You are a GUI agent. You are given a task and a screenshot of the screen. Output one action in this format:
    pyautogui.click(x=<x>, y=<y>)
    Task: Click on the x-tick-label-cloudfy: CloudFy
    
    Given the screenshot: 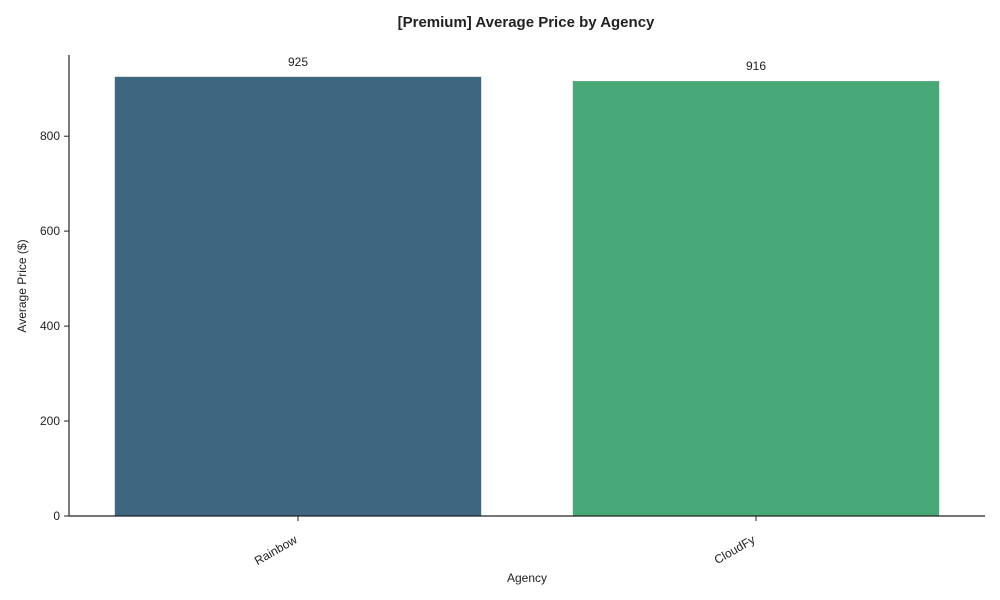 What is the action you would take?
    pyautogui.click(x=735, y=549)
    